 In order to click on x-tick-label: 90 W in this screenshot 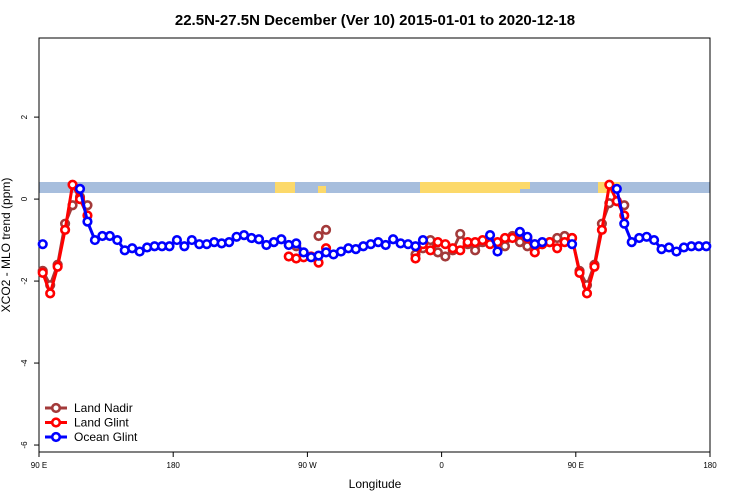, I will do `click(307, 465)`.